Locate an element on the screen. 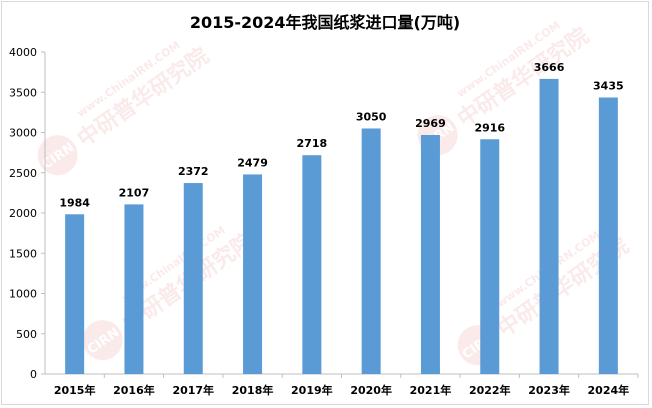 The image size is (652, 408). y-tick-label: 1500 is located at coordinates (23, 253).